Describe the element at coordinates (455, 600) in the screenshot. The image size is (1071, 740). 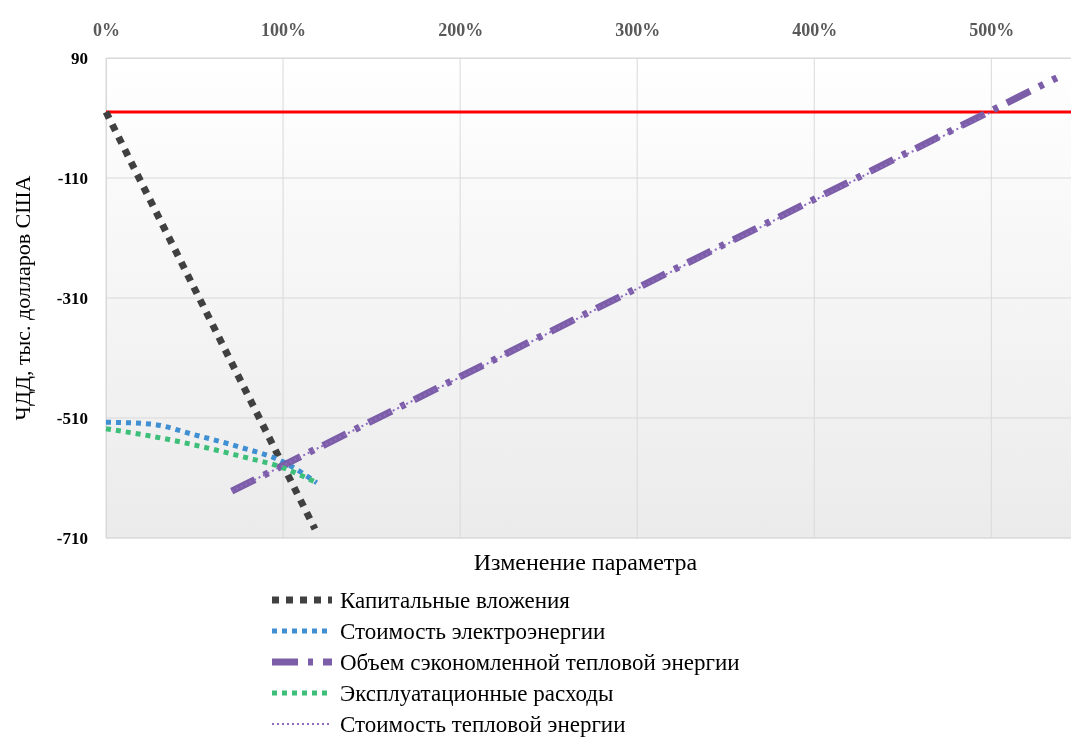
I see `legend-label: Капитальные вложения` at that location.